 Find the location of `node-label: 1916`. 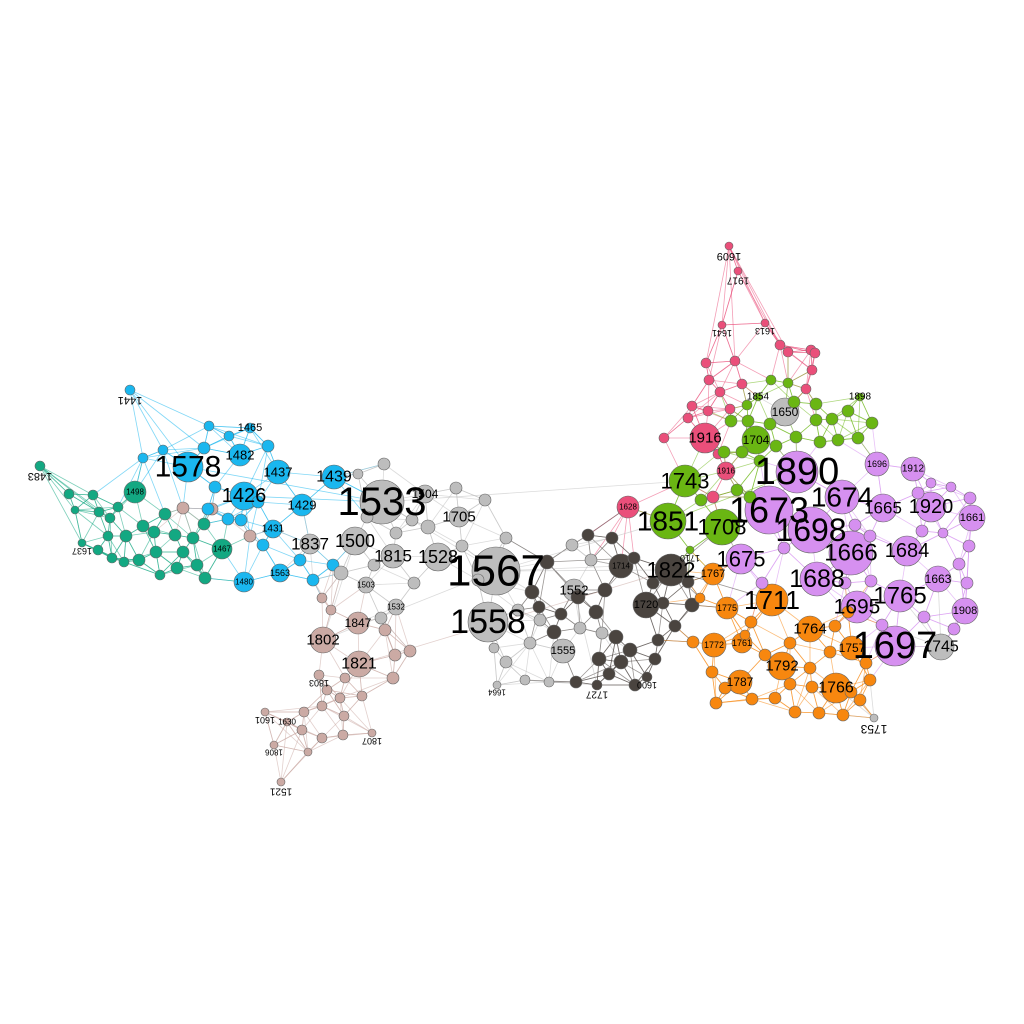

node-label: 1916 is located at coordinates (726, 471).